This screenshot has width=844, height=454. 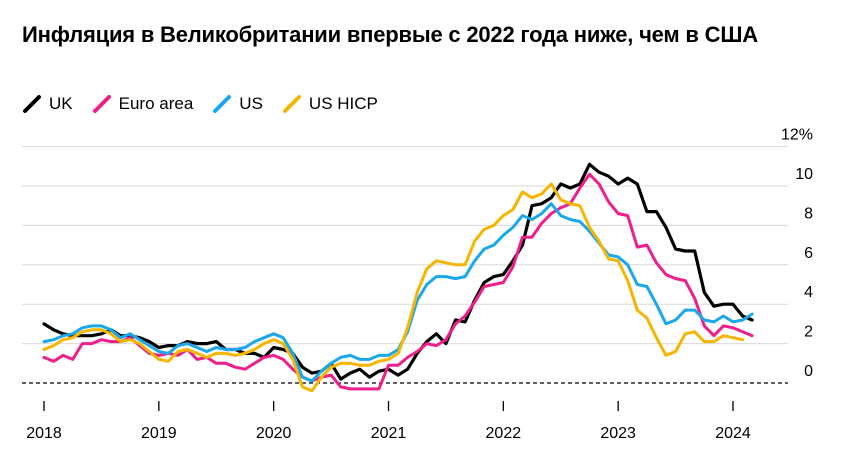 What do you see at coordinates (101, 104) in the screenshot?
I see `legend-swatch-euro-area` at bounding box center [101, 104].